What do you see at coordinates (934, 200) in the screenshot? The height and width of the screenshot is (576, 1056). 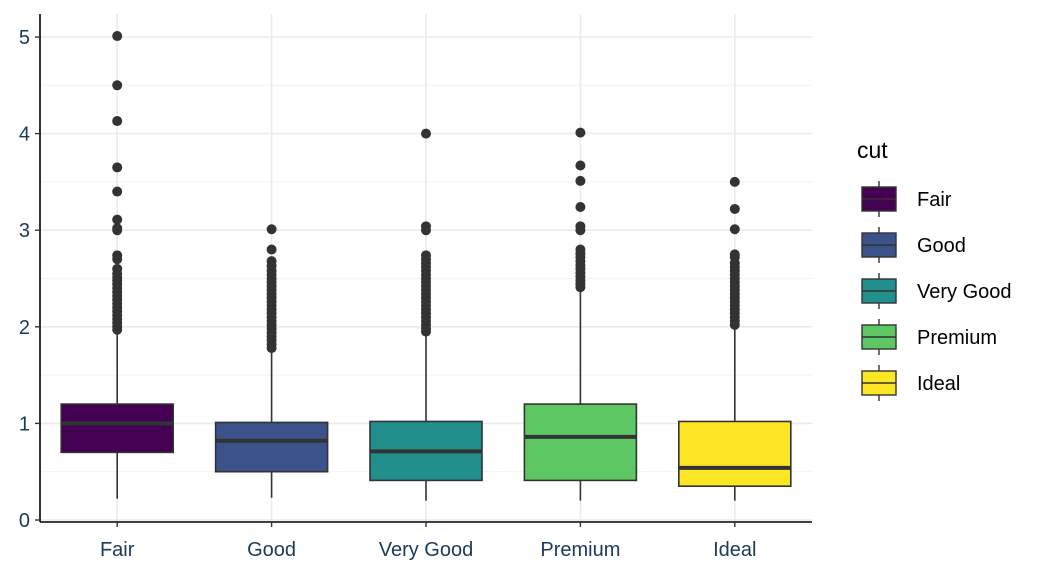 I see `legend-label: Fair` at bounding box center [934, 200].